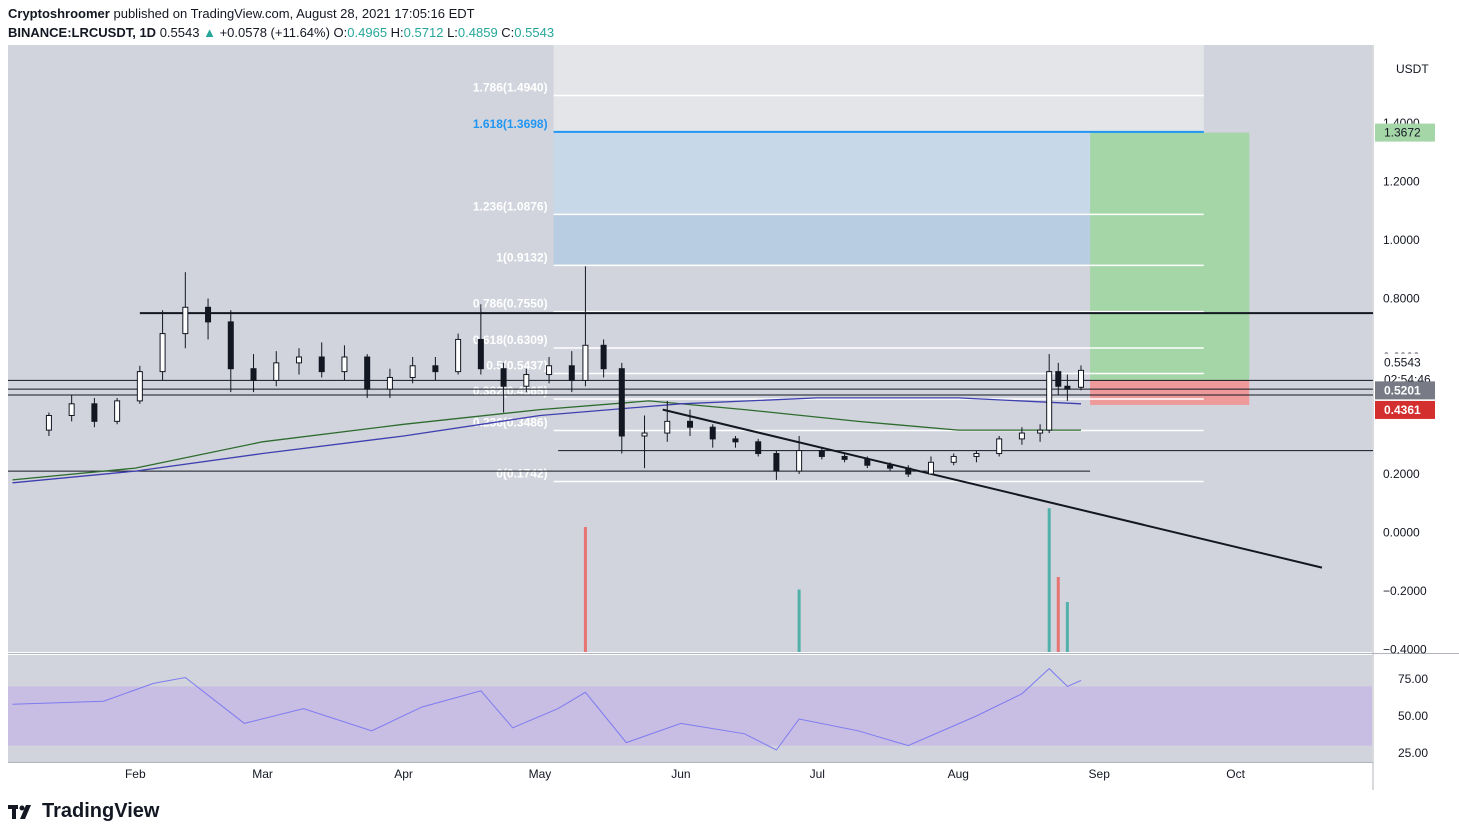  I want to click on time-tick-5: Jul, so click(817, 774).